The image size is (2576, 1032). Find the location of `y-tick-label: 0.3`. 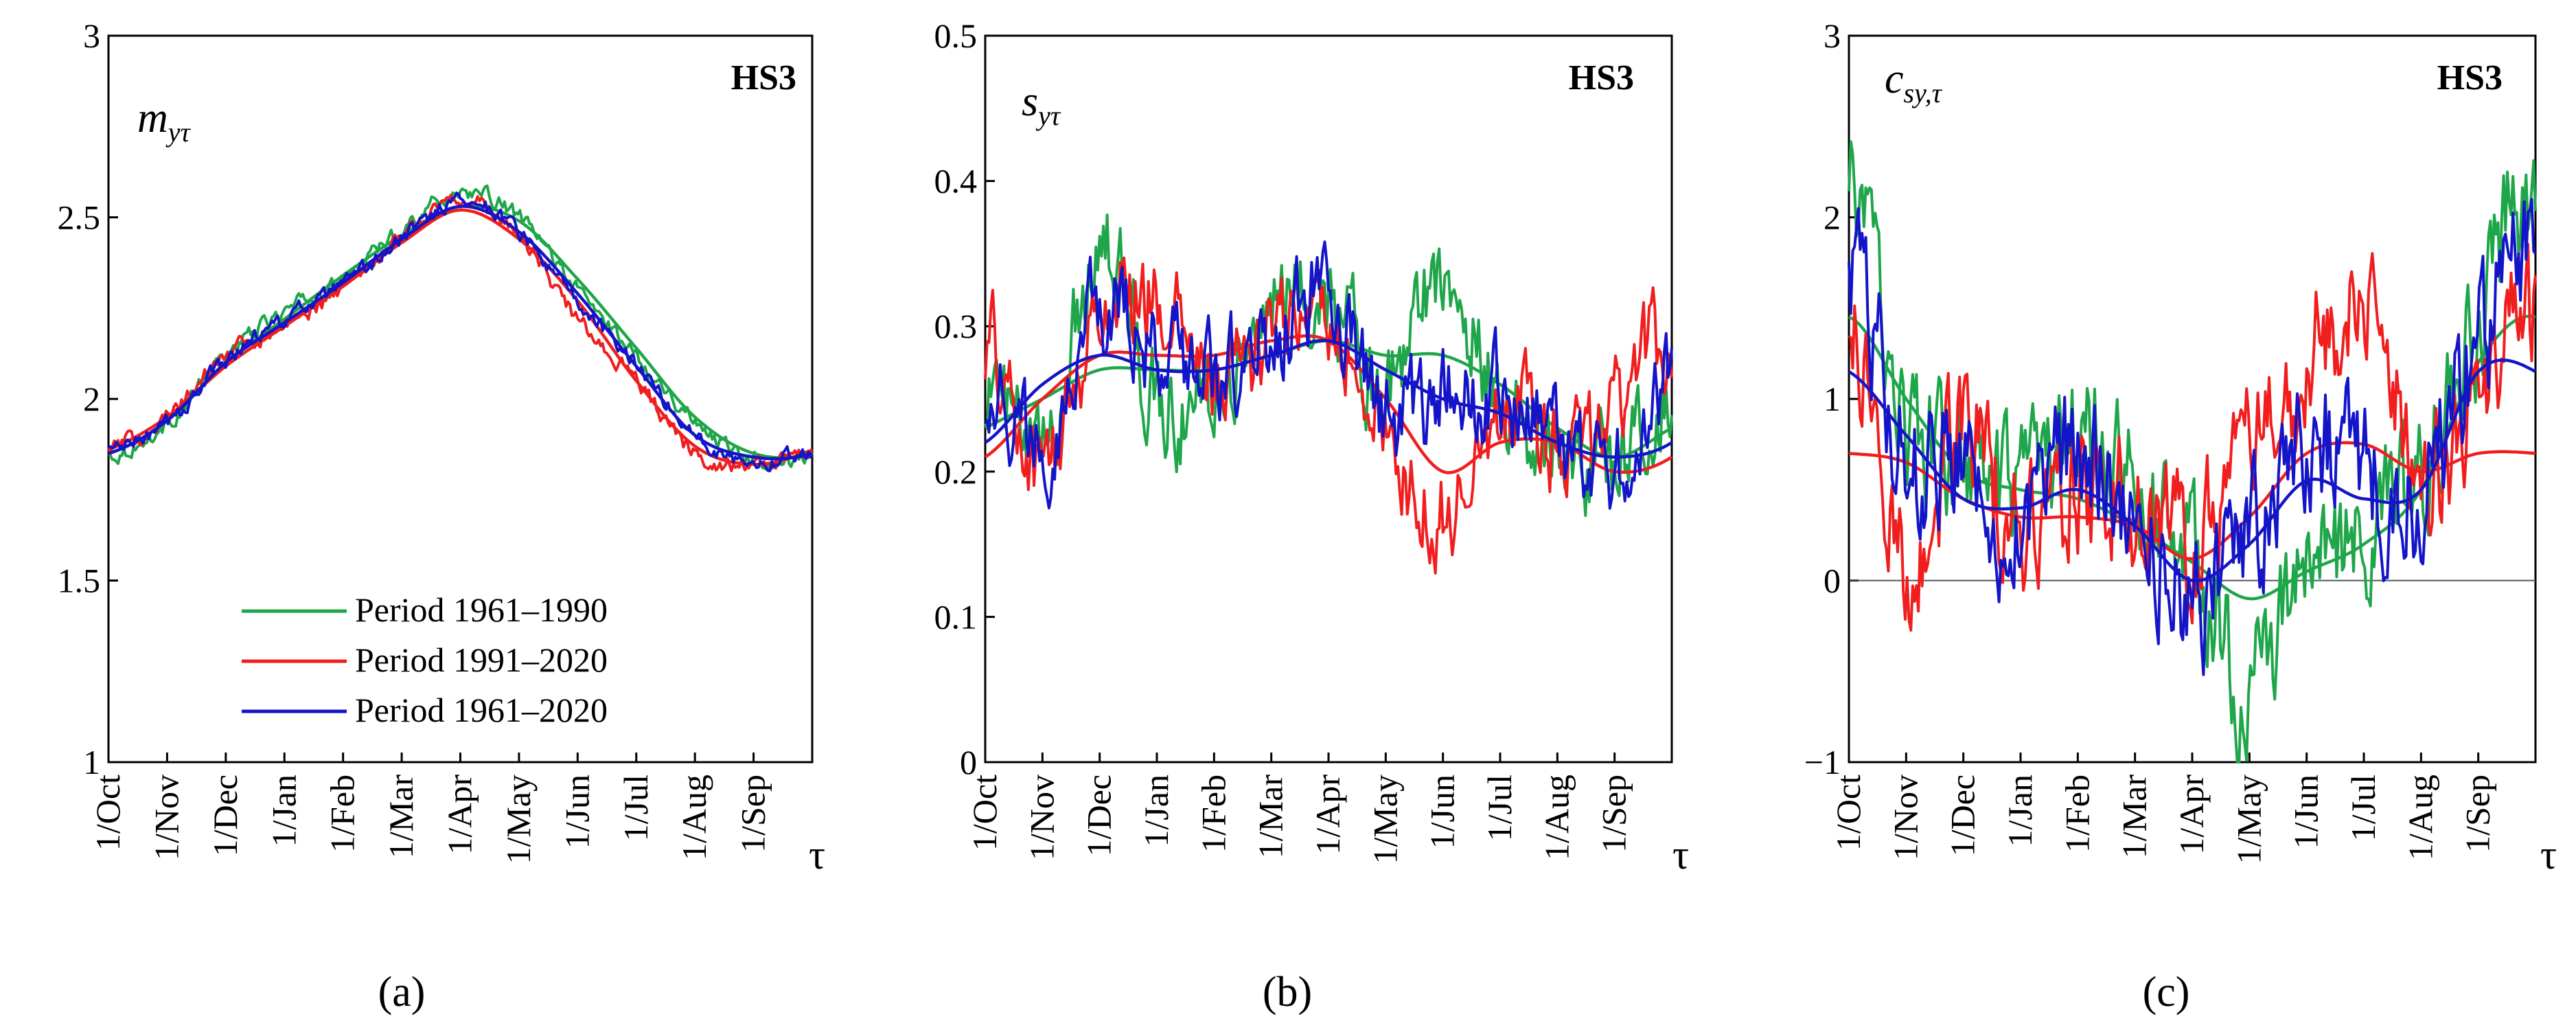

y-tick-label: 0.3 is located at coordinates (956, 326).